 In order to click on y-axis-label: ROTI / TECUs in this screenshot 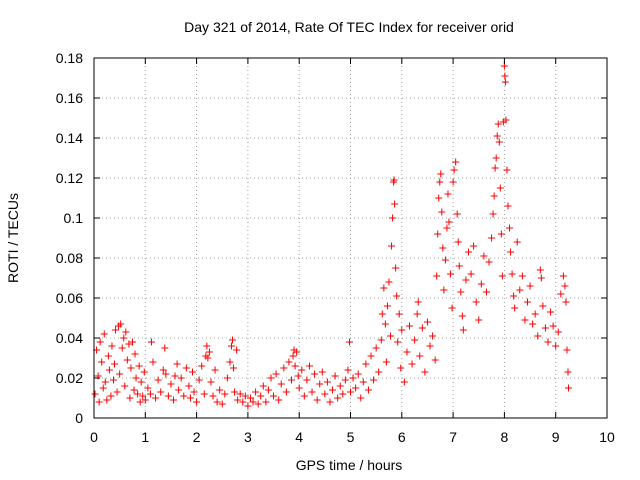, I will do `click(13, 238)`.